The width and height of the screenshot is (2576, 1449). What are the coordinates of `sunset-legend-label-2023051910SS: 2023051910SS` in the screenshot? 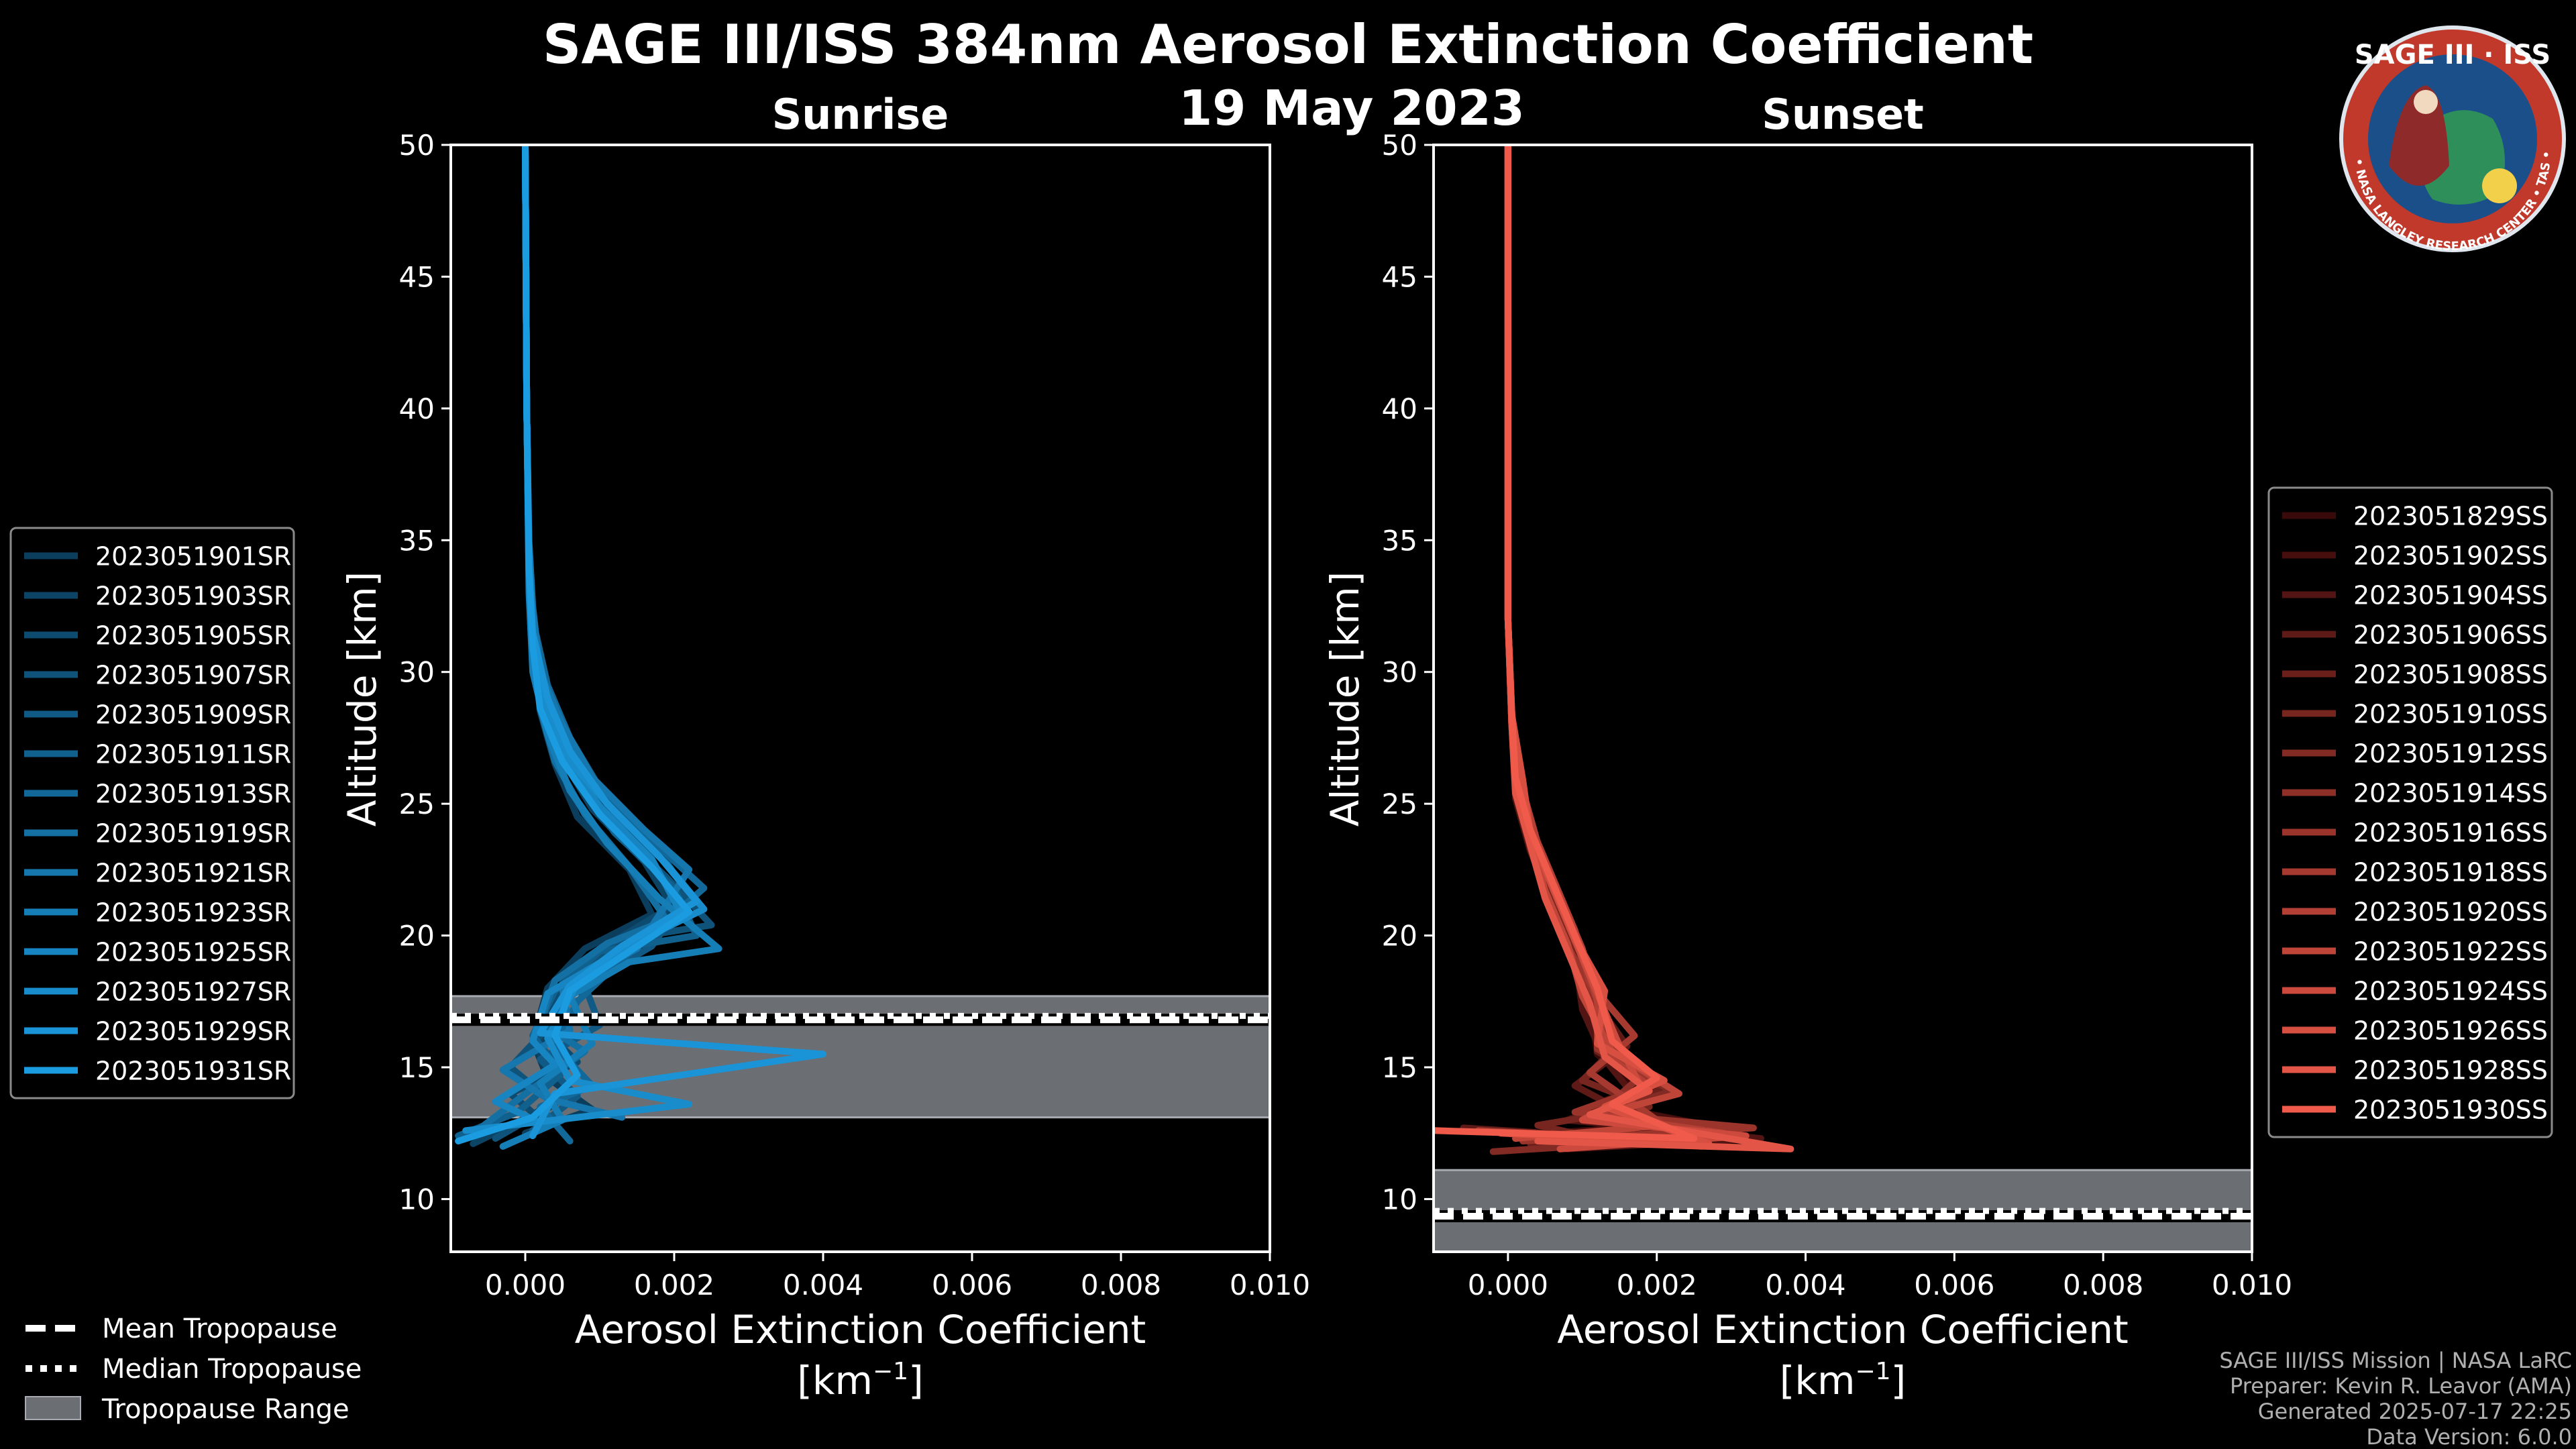 It's located at (2450, 714).